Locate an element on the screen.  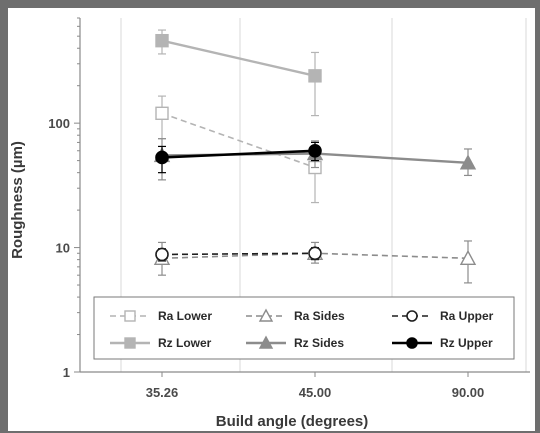
legend-box is located at coordinates (304, 328).